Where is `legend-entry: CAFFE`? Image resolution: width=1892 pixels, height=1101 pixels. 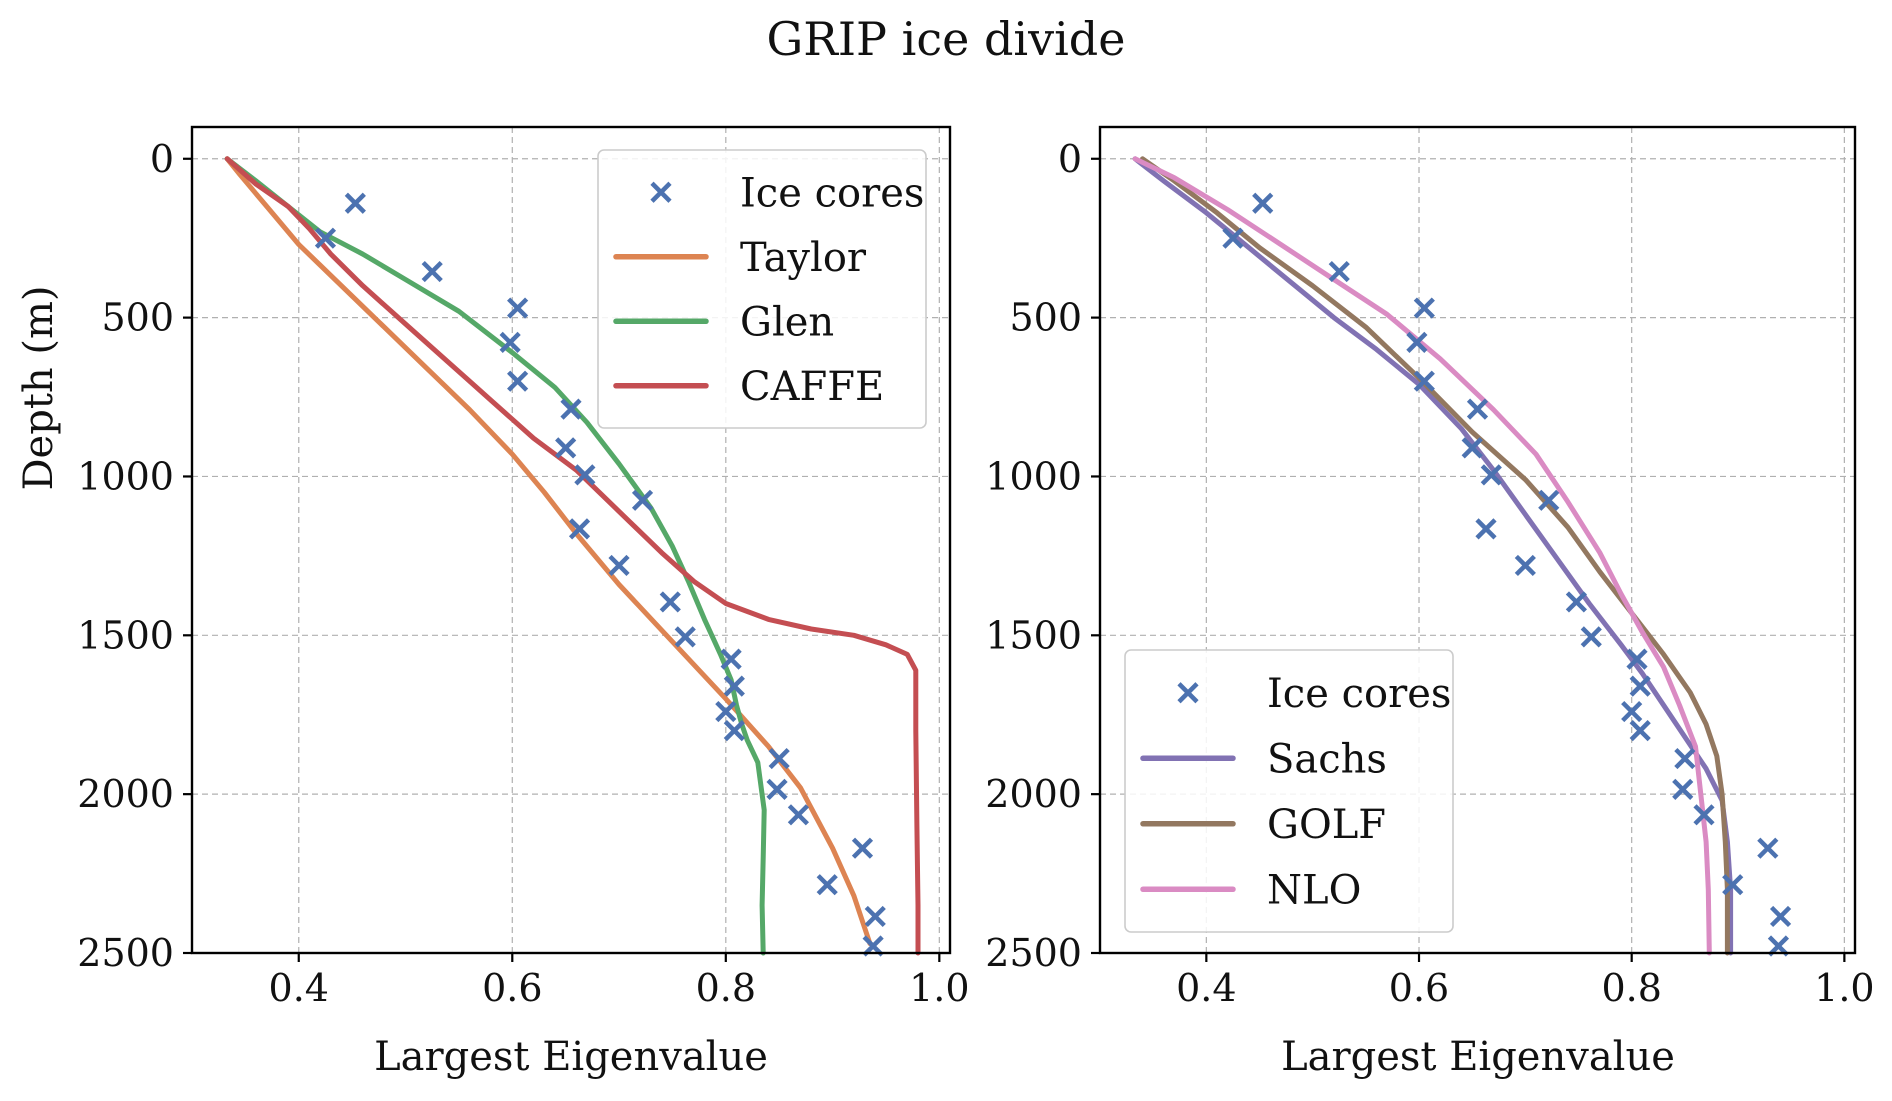
legend-entry: CAFFE is located at coordinates (748, 387).